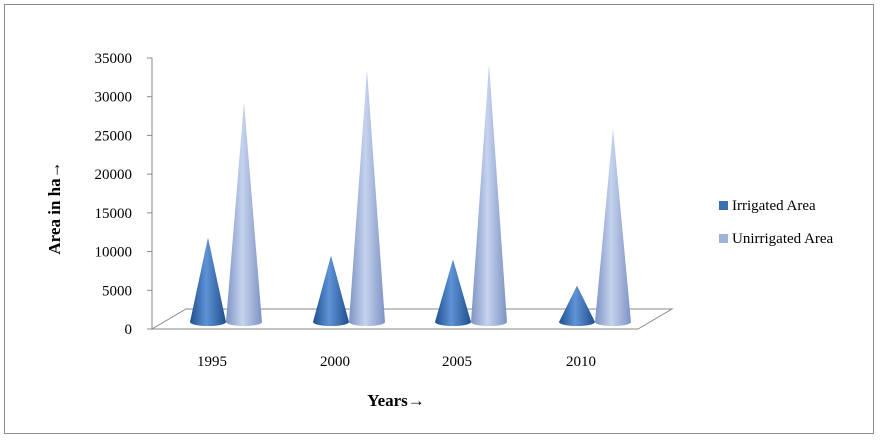 This screenshot has width=880, height=440. I want to click on legend-swatch-irrigated, so click(723, 205).